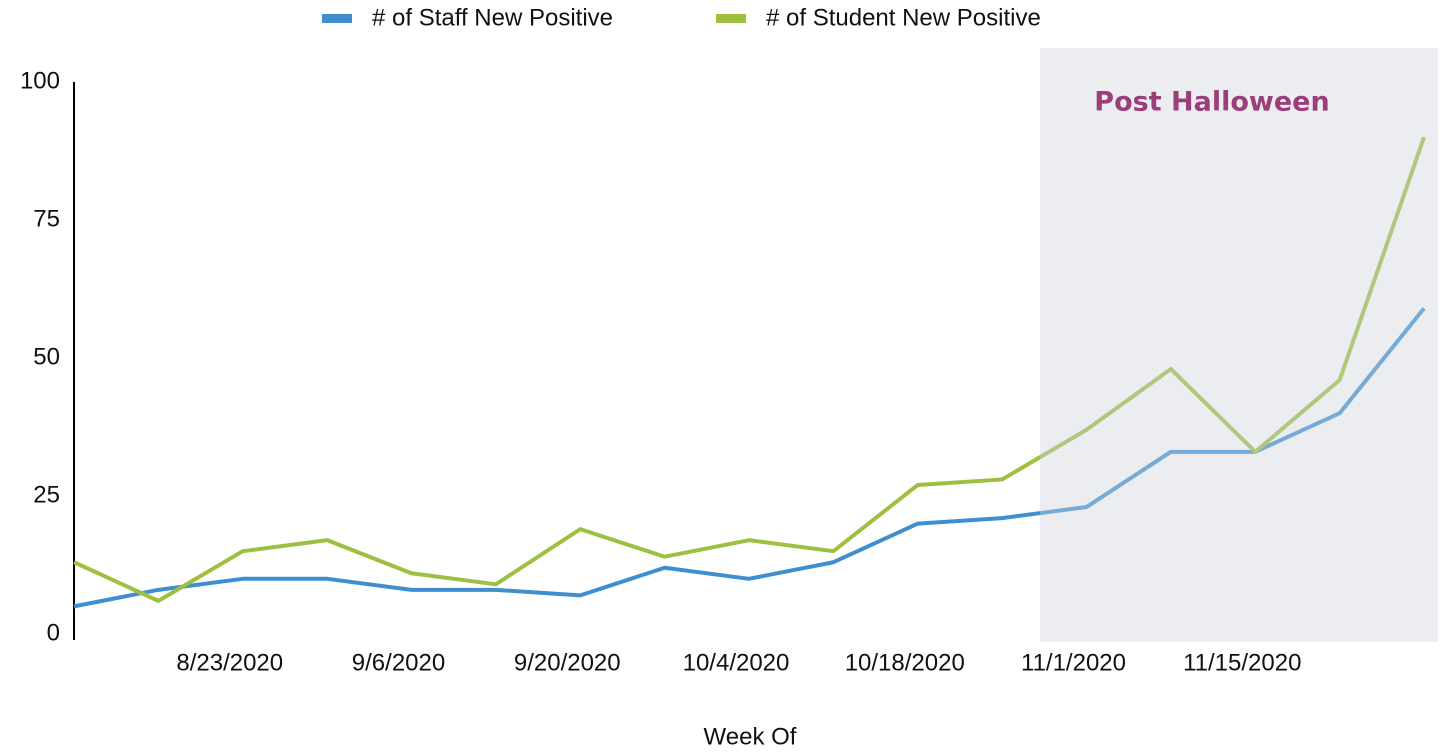 The height and width of the screenshot is (752, 1445). I want to click on x-tick-label: 11/1/2020, so click(1073, 662).